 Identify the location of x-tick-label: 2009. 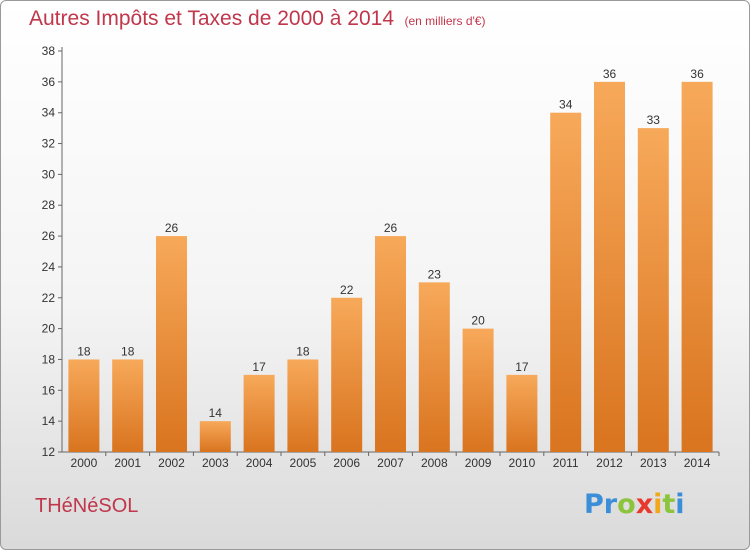
(478, 463).